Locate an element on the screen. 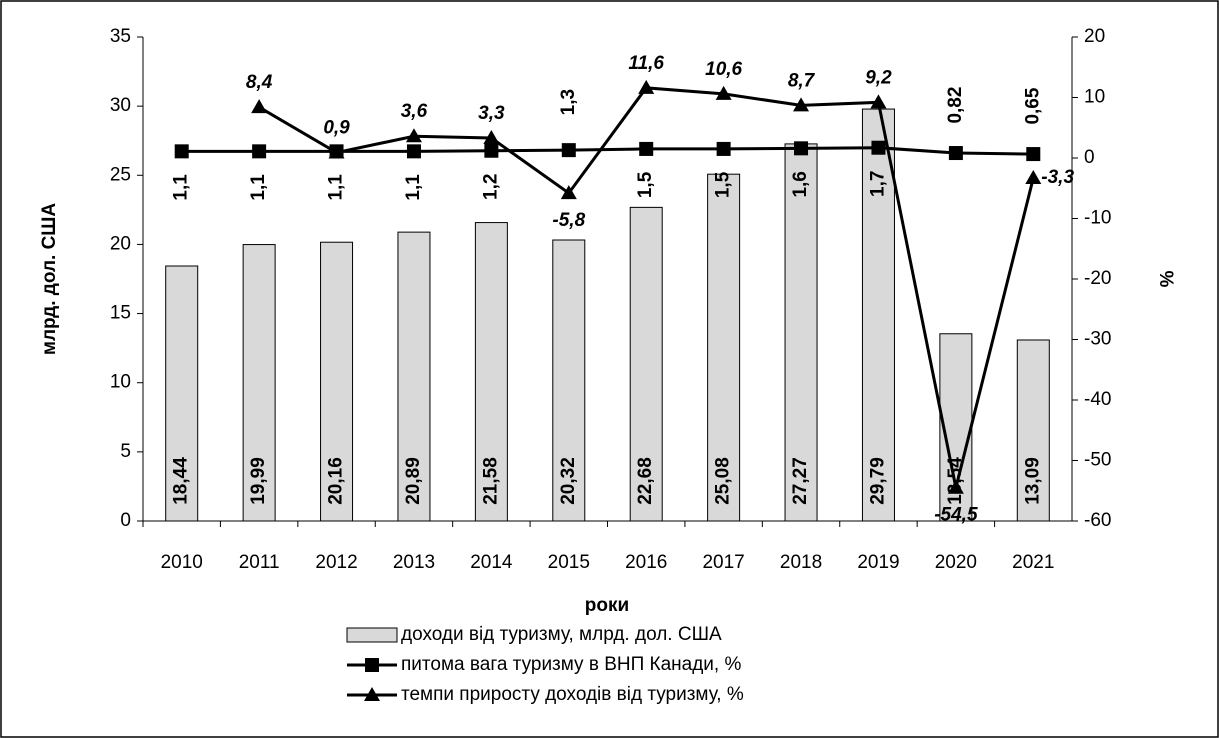 This screenshot has width=1219, height=738. y2-tick-label: 10 is located at coordinates (1094, 97).